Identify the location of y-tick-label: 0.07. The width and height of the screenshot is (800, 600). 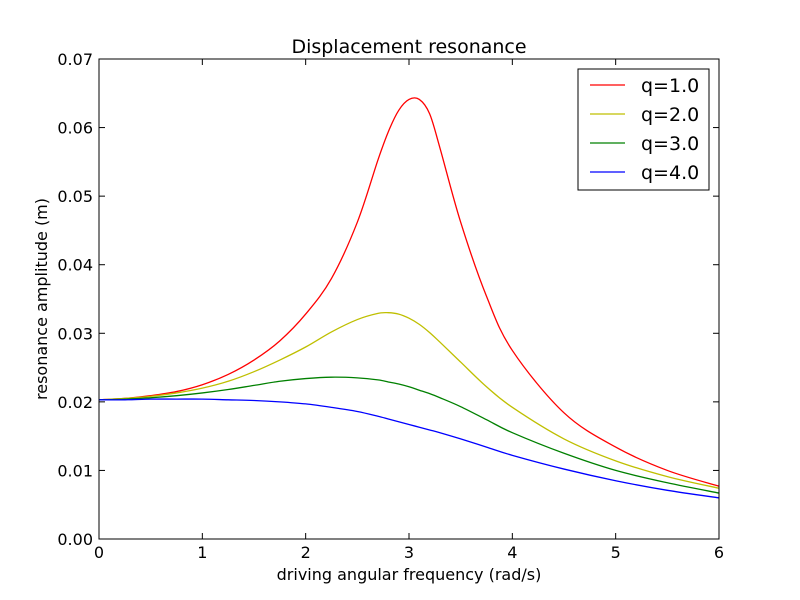
(75, 59).